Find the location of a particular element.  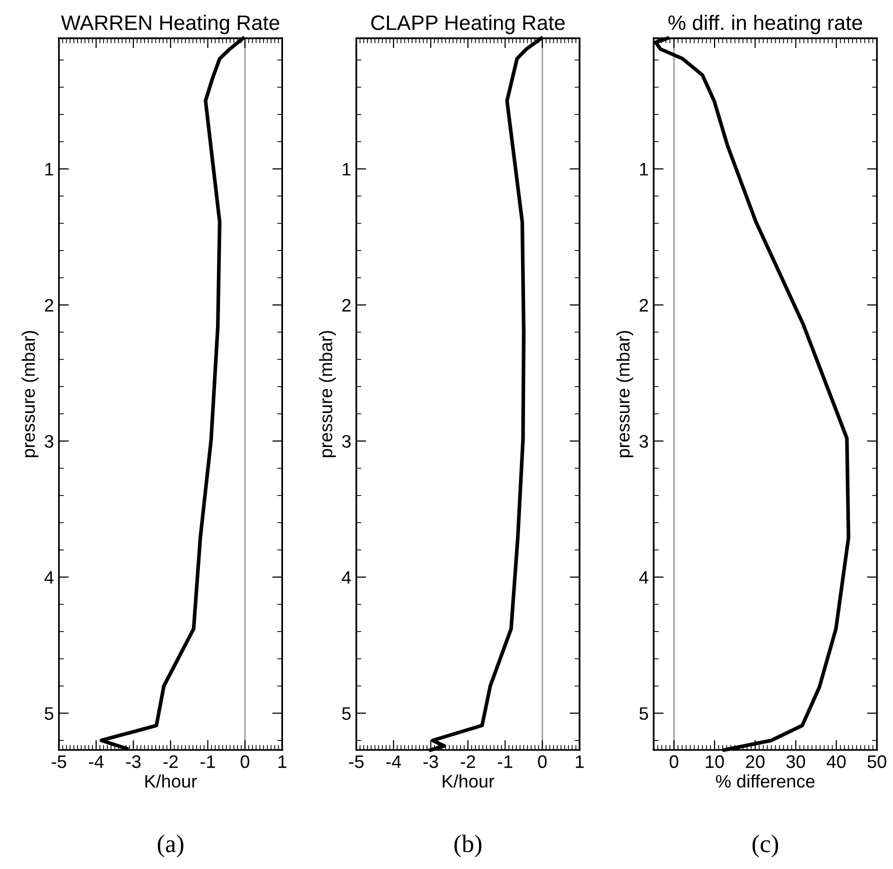

x-tick-label: 20 is located at coordinates (755, 761).